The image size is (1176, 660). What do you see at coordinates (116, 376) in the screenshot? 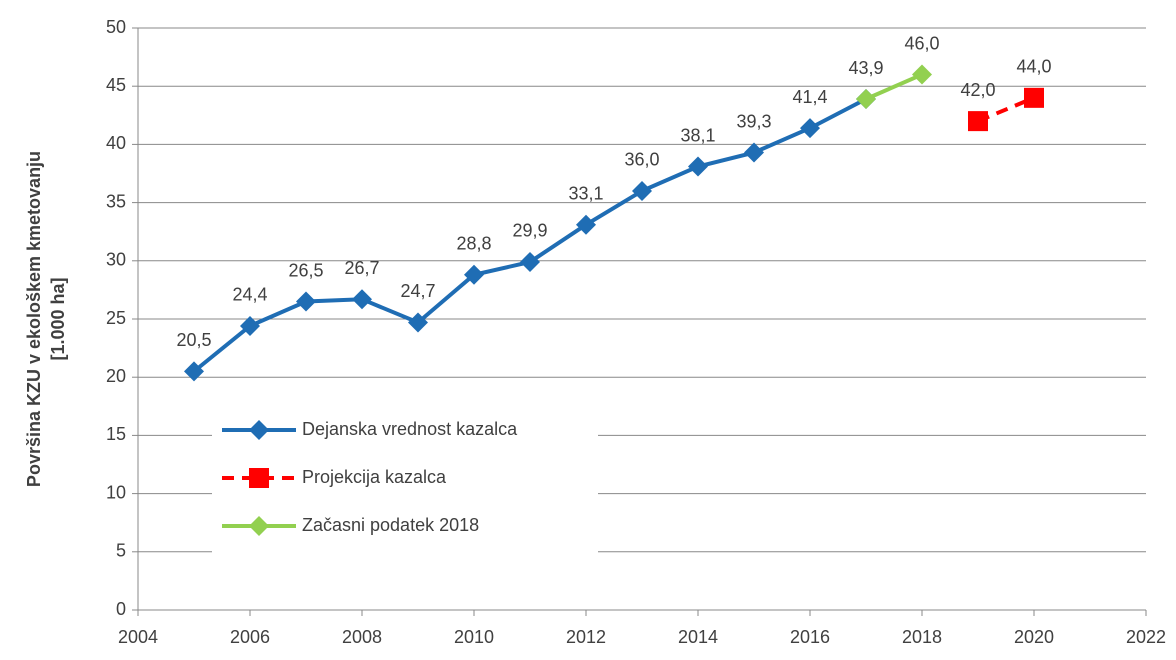
I see `y-tick-label: 20` at bounding box center [116, 376].